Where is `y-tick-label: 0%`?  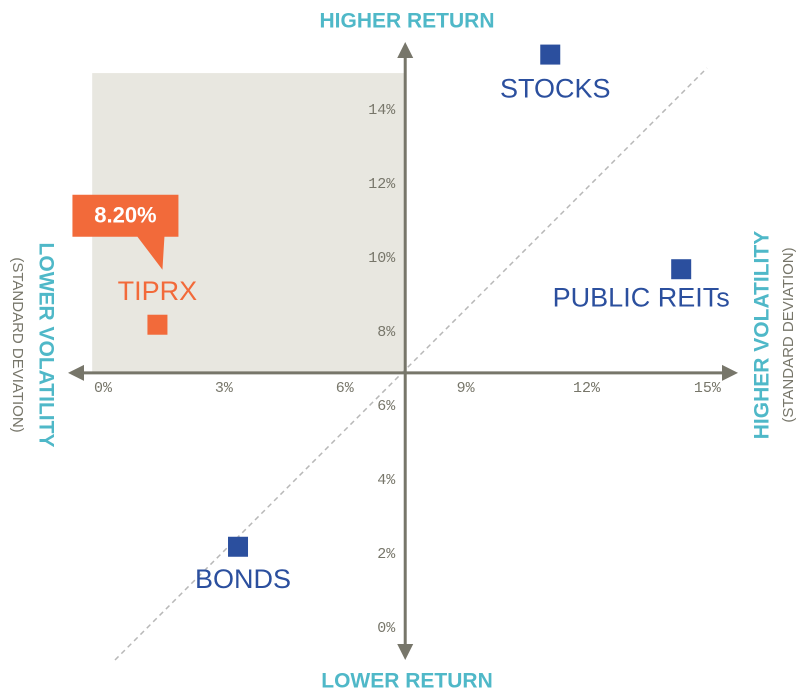
y-tick-label: 0% is located at coordinates (386, 628).